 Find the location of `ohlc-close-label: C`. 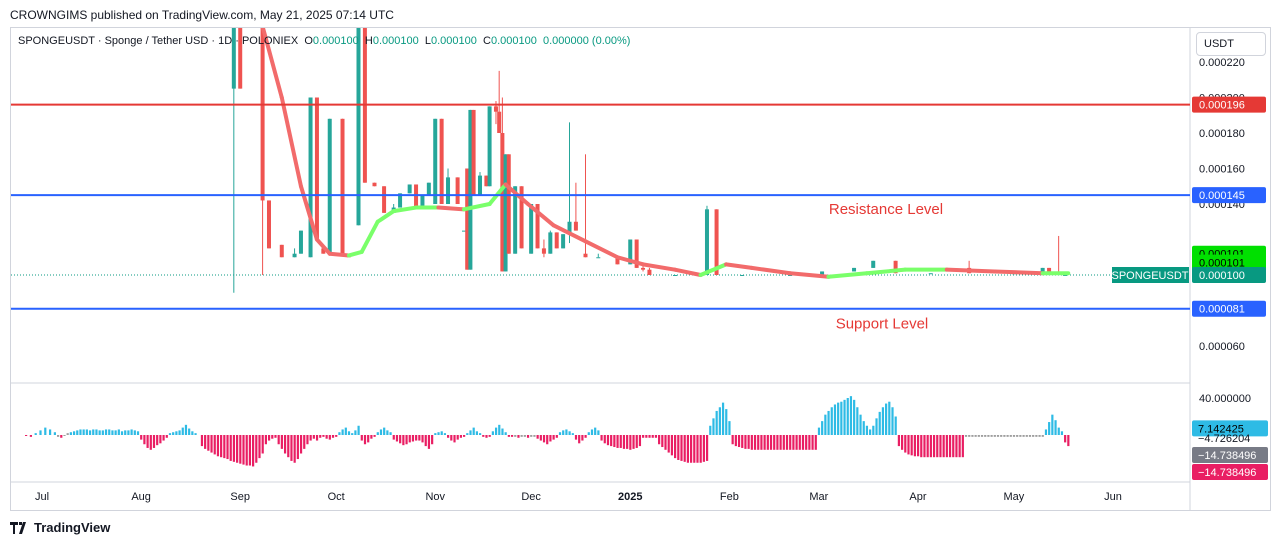

ohlc-close-label: C is located at coordinates (487, 41).